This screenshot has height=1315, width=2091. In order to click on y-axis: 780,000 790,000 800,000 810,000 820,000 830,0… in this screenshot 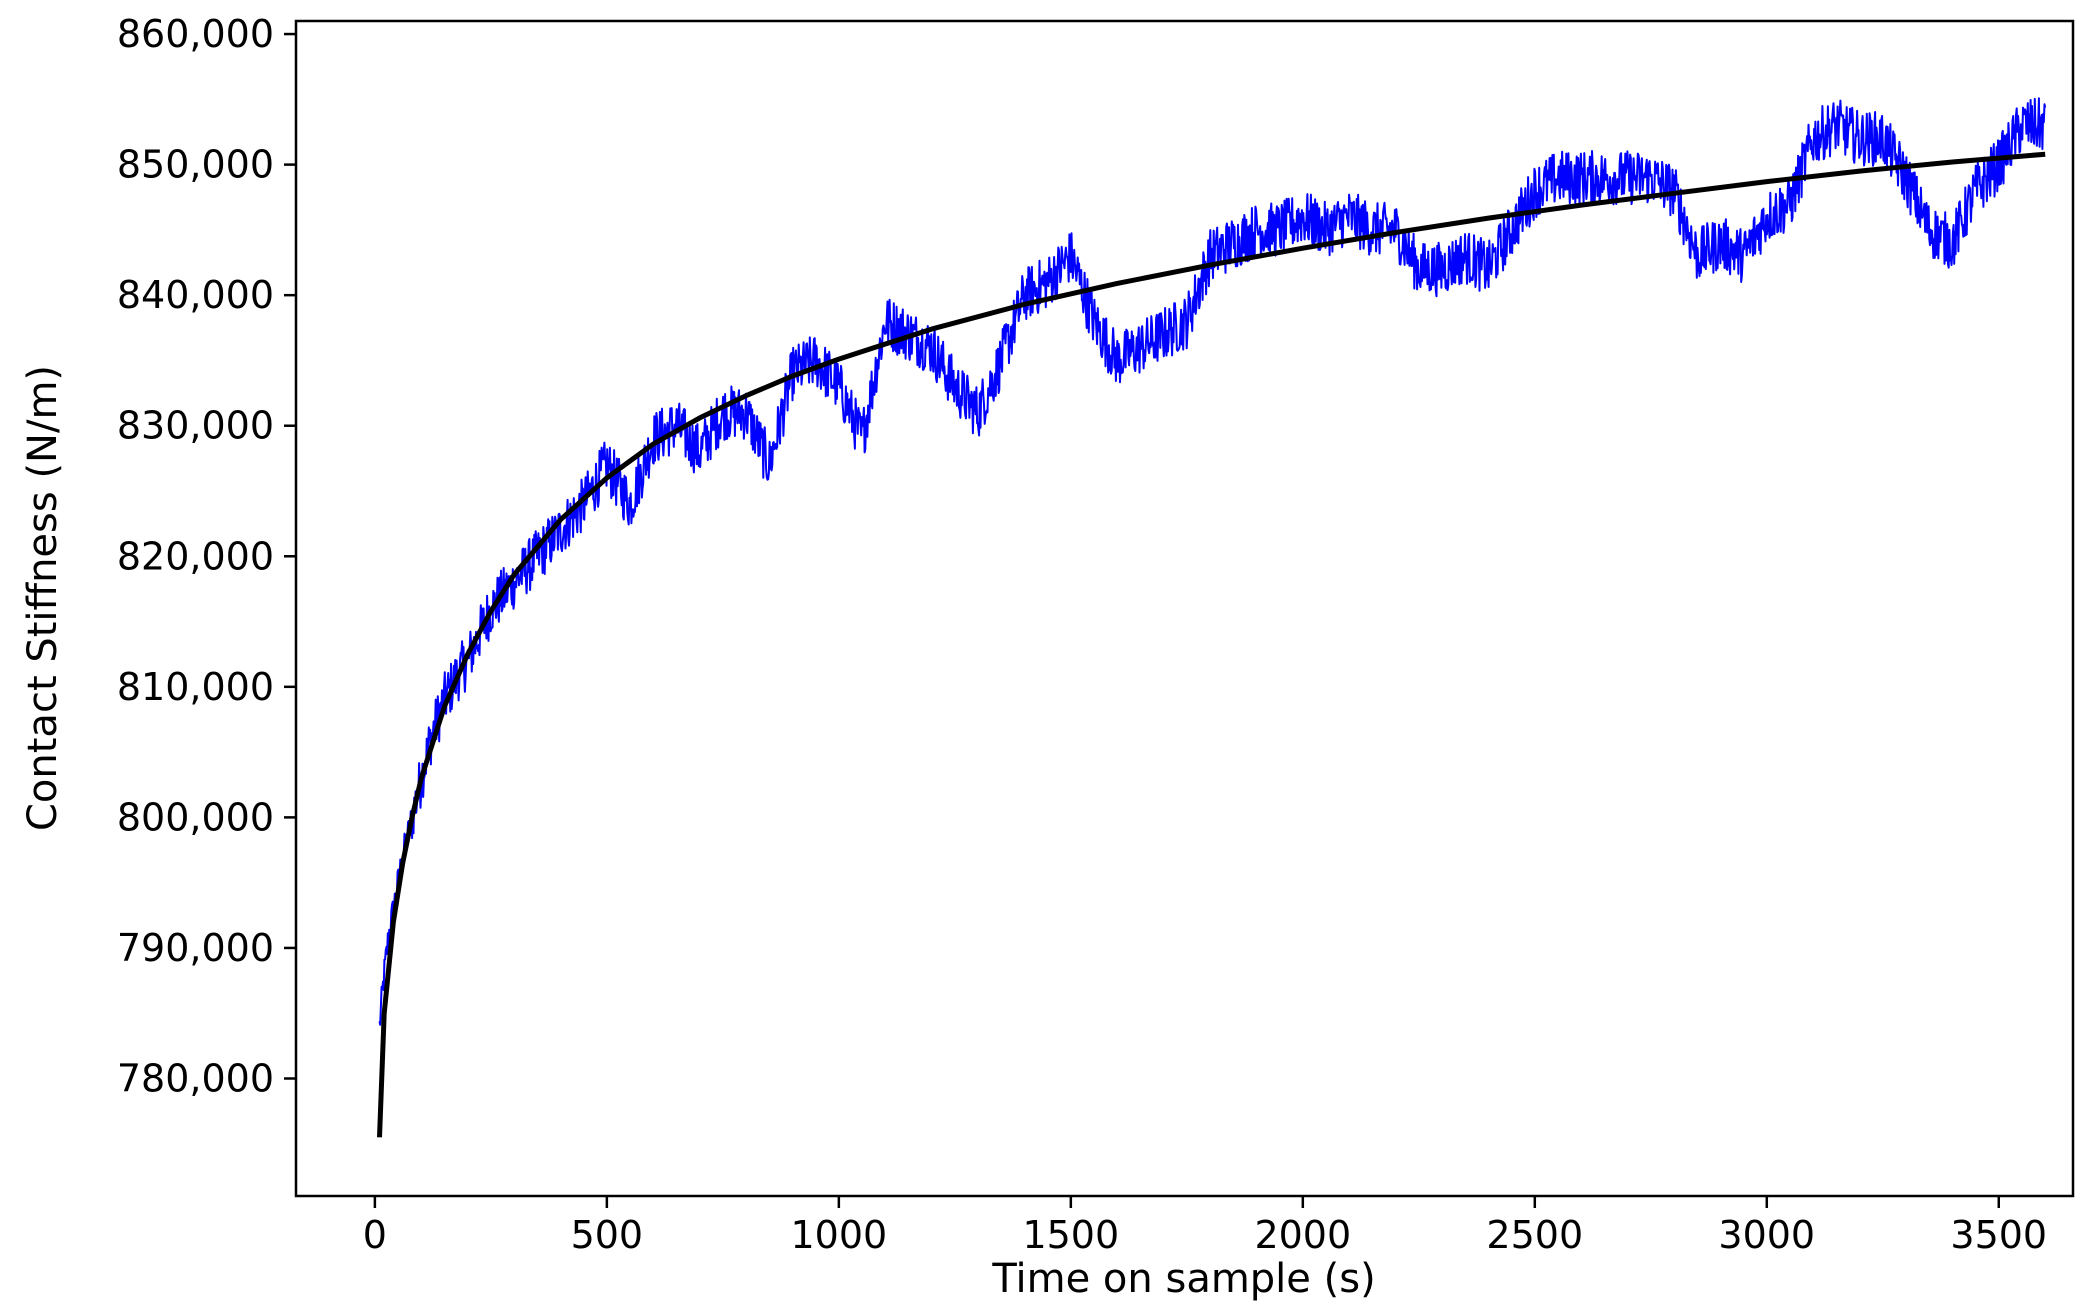, I will do `click(206, 556)`.